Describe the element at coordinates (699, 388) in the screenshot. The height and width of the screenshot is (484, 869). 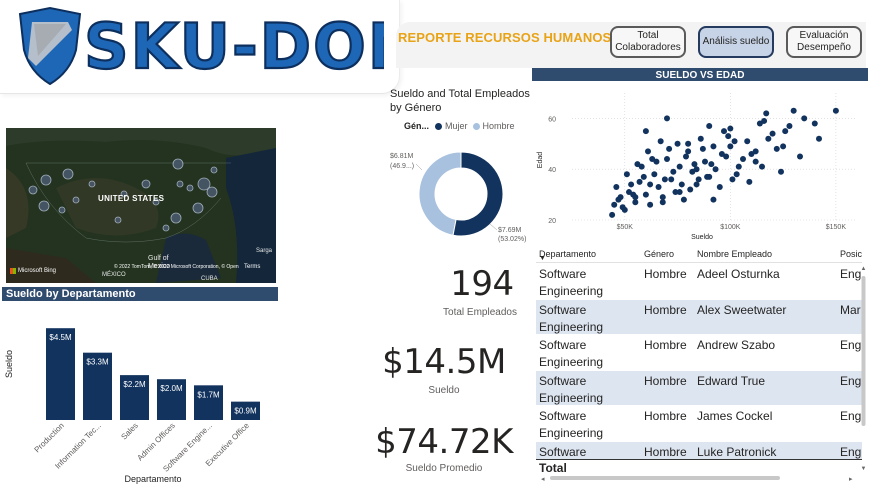
I see `table-row: Software Engineering Hombre Edward True Eng` at that location.